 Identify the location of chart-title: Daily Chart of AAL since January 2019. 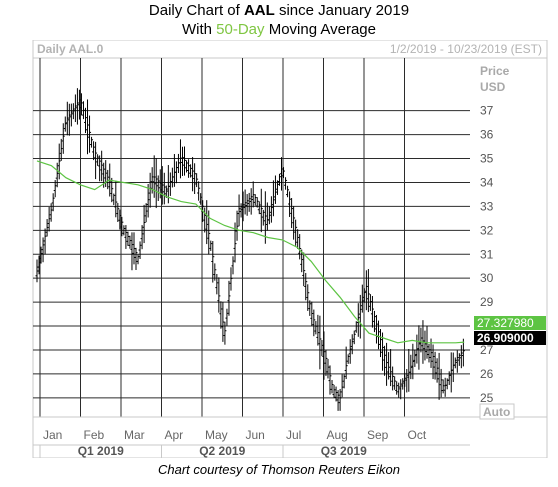
(279, 10).